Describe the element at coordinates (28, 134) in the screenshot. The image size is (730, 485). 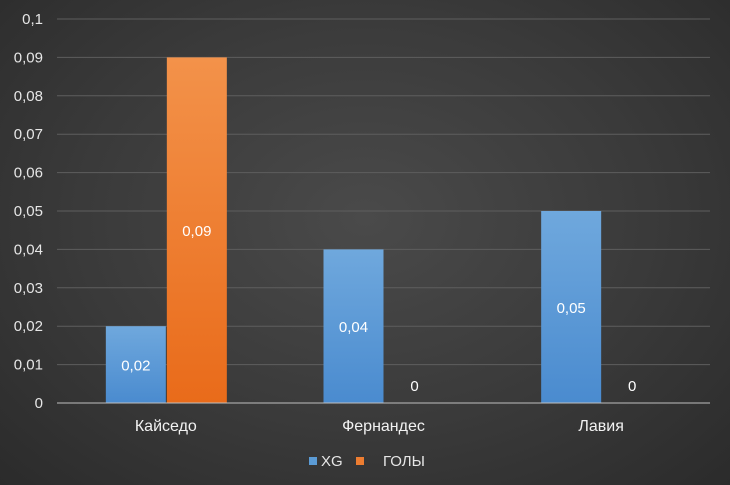
I see `y-tick-label: 0,07` at that location.